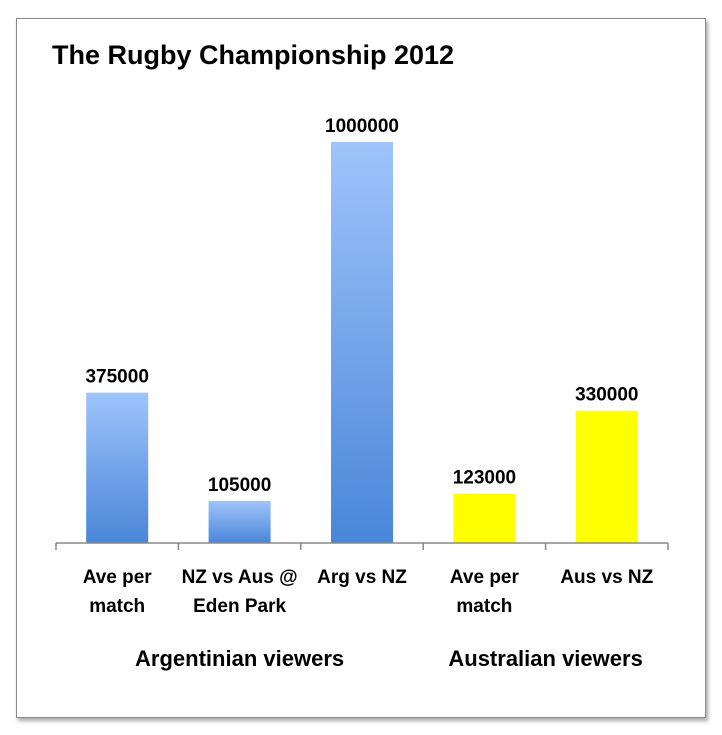  Describe the element at coordinates (606, 577) in the screenshot. I see `category-label-4-line-0: Aus vs NZ` at that location.